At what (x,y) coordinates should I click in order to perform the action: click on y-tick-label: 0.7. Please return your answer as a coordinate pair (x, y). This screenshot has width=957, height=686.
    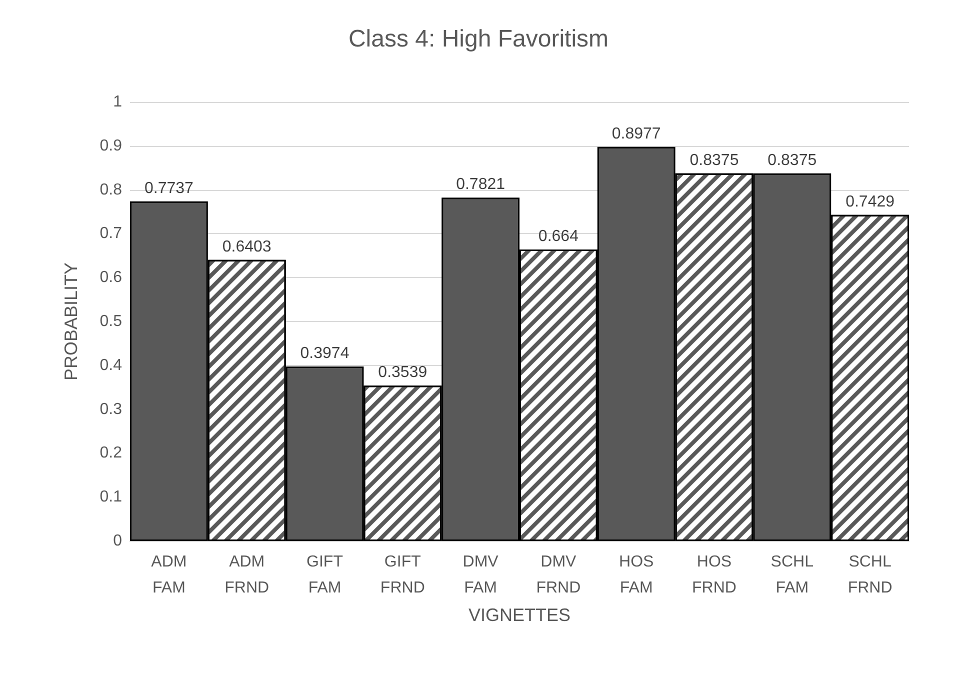
    Looking at the image, I should click on (111, 233).